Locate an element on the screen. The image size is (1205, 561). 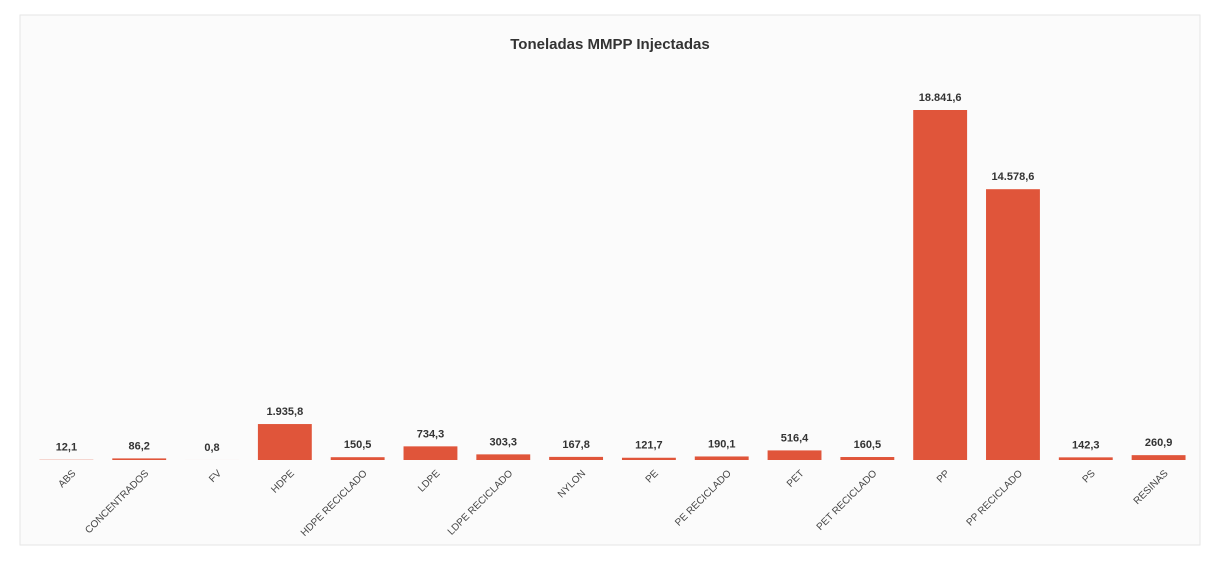
data-label: 150,5 is located at coordinates (358, 445).